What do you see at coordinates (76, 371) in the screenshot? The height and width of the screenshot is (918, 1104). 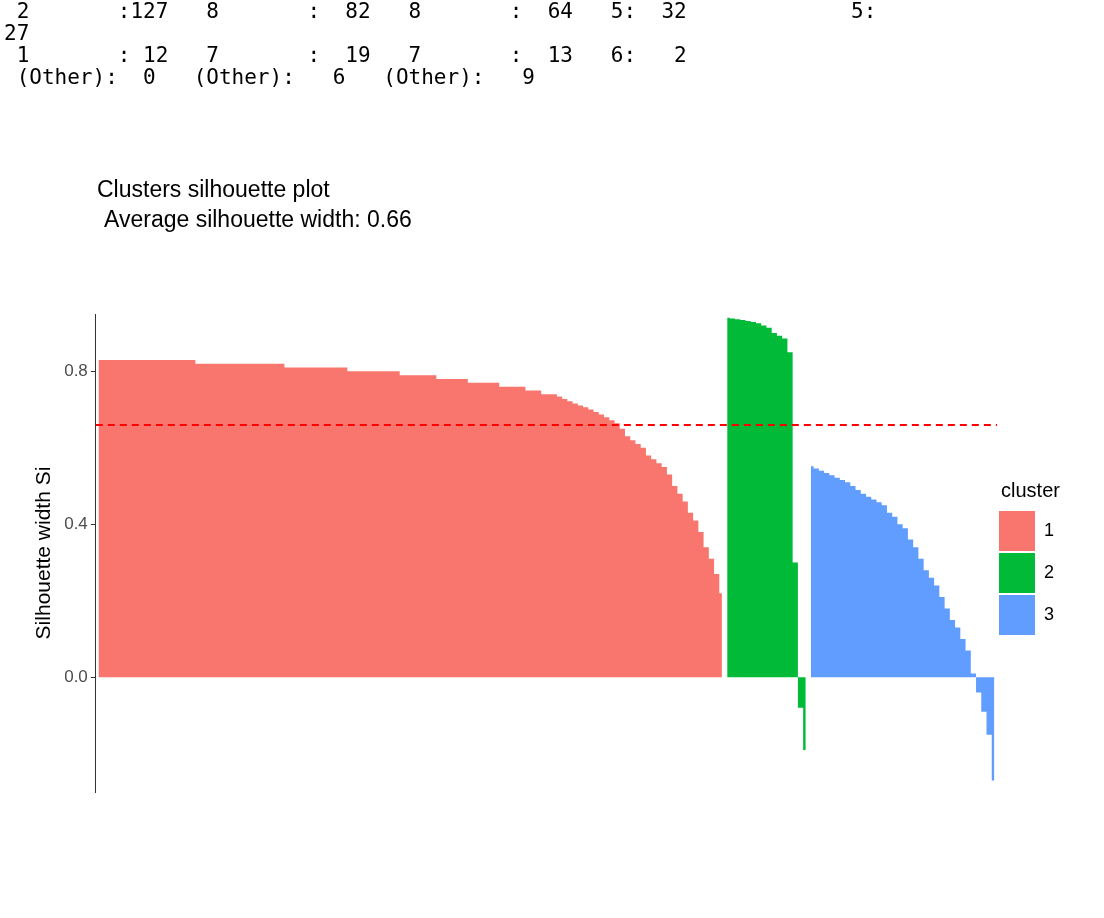 I see `y-tick-label: 0.8` at bounding box center [76, 371].